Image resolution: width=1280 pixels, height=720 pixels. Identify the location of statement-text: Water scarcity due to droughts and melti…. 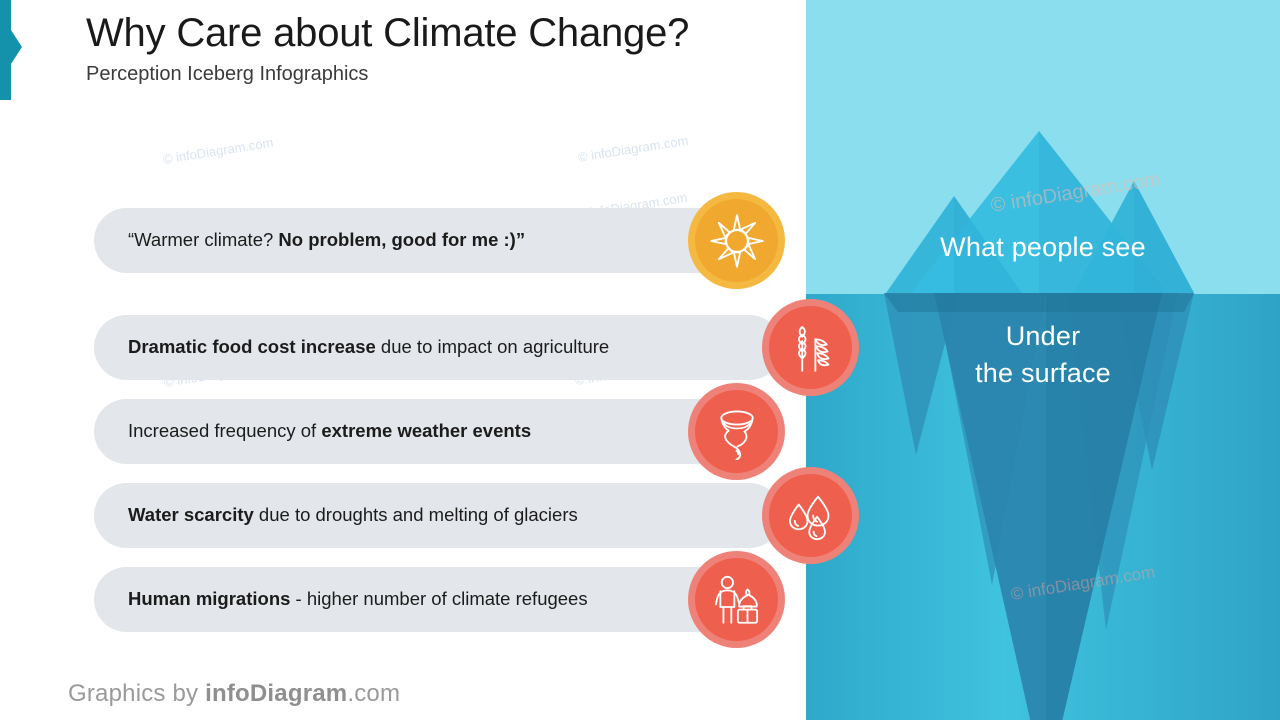
(376, 515).